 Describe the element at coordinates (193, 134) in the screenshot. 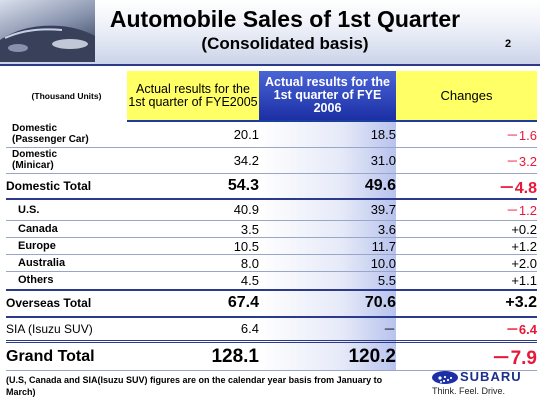

I see `cell-fye2005: 20.1` at that location.